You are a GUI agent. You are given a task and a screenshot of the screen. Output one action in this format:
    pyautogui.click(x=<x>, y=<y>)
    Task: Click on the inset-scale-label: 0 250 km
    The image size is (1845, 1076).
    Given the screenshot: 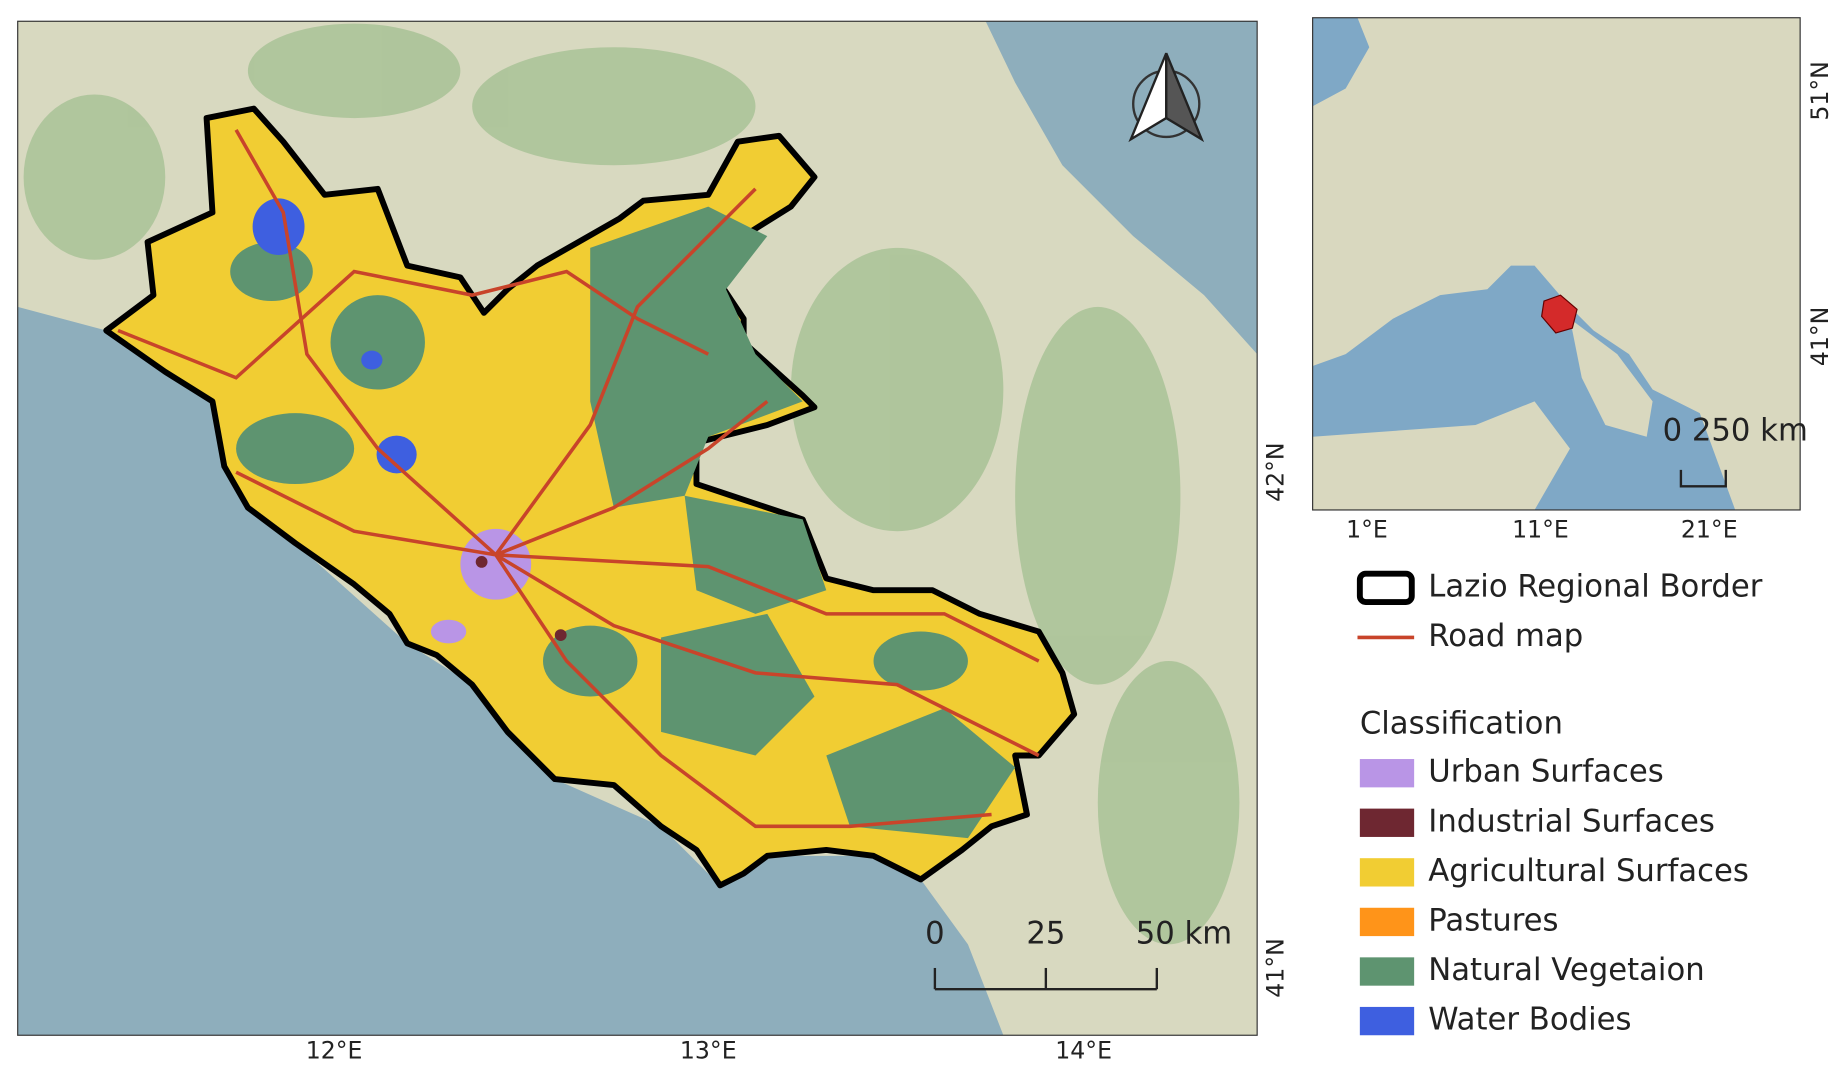 What is the action you would take?
    pyautogui.click(x=1735, y=431)
    